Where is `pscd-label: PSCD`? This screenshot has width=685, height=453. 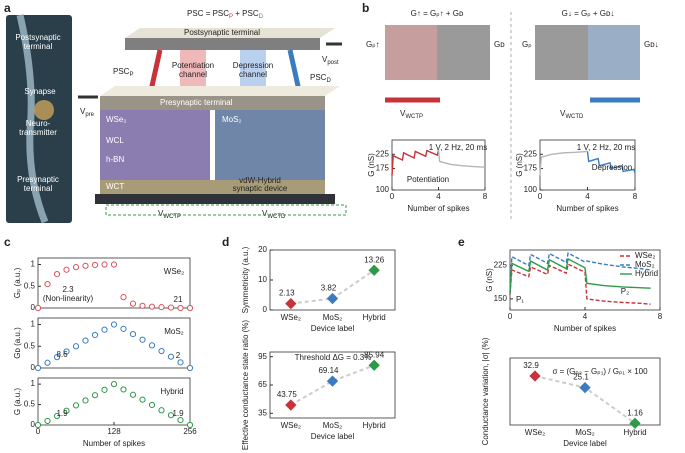
pscd-label: PSCD is located at coordinates (320, 78).